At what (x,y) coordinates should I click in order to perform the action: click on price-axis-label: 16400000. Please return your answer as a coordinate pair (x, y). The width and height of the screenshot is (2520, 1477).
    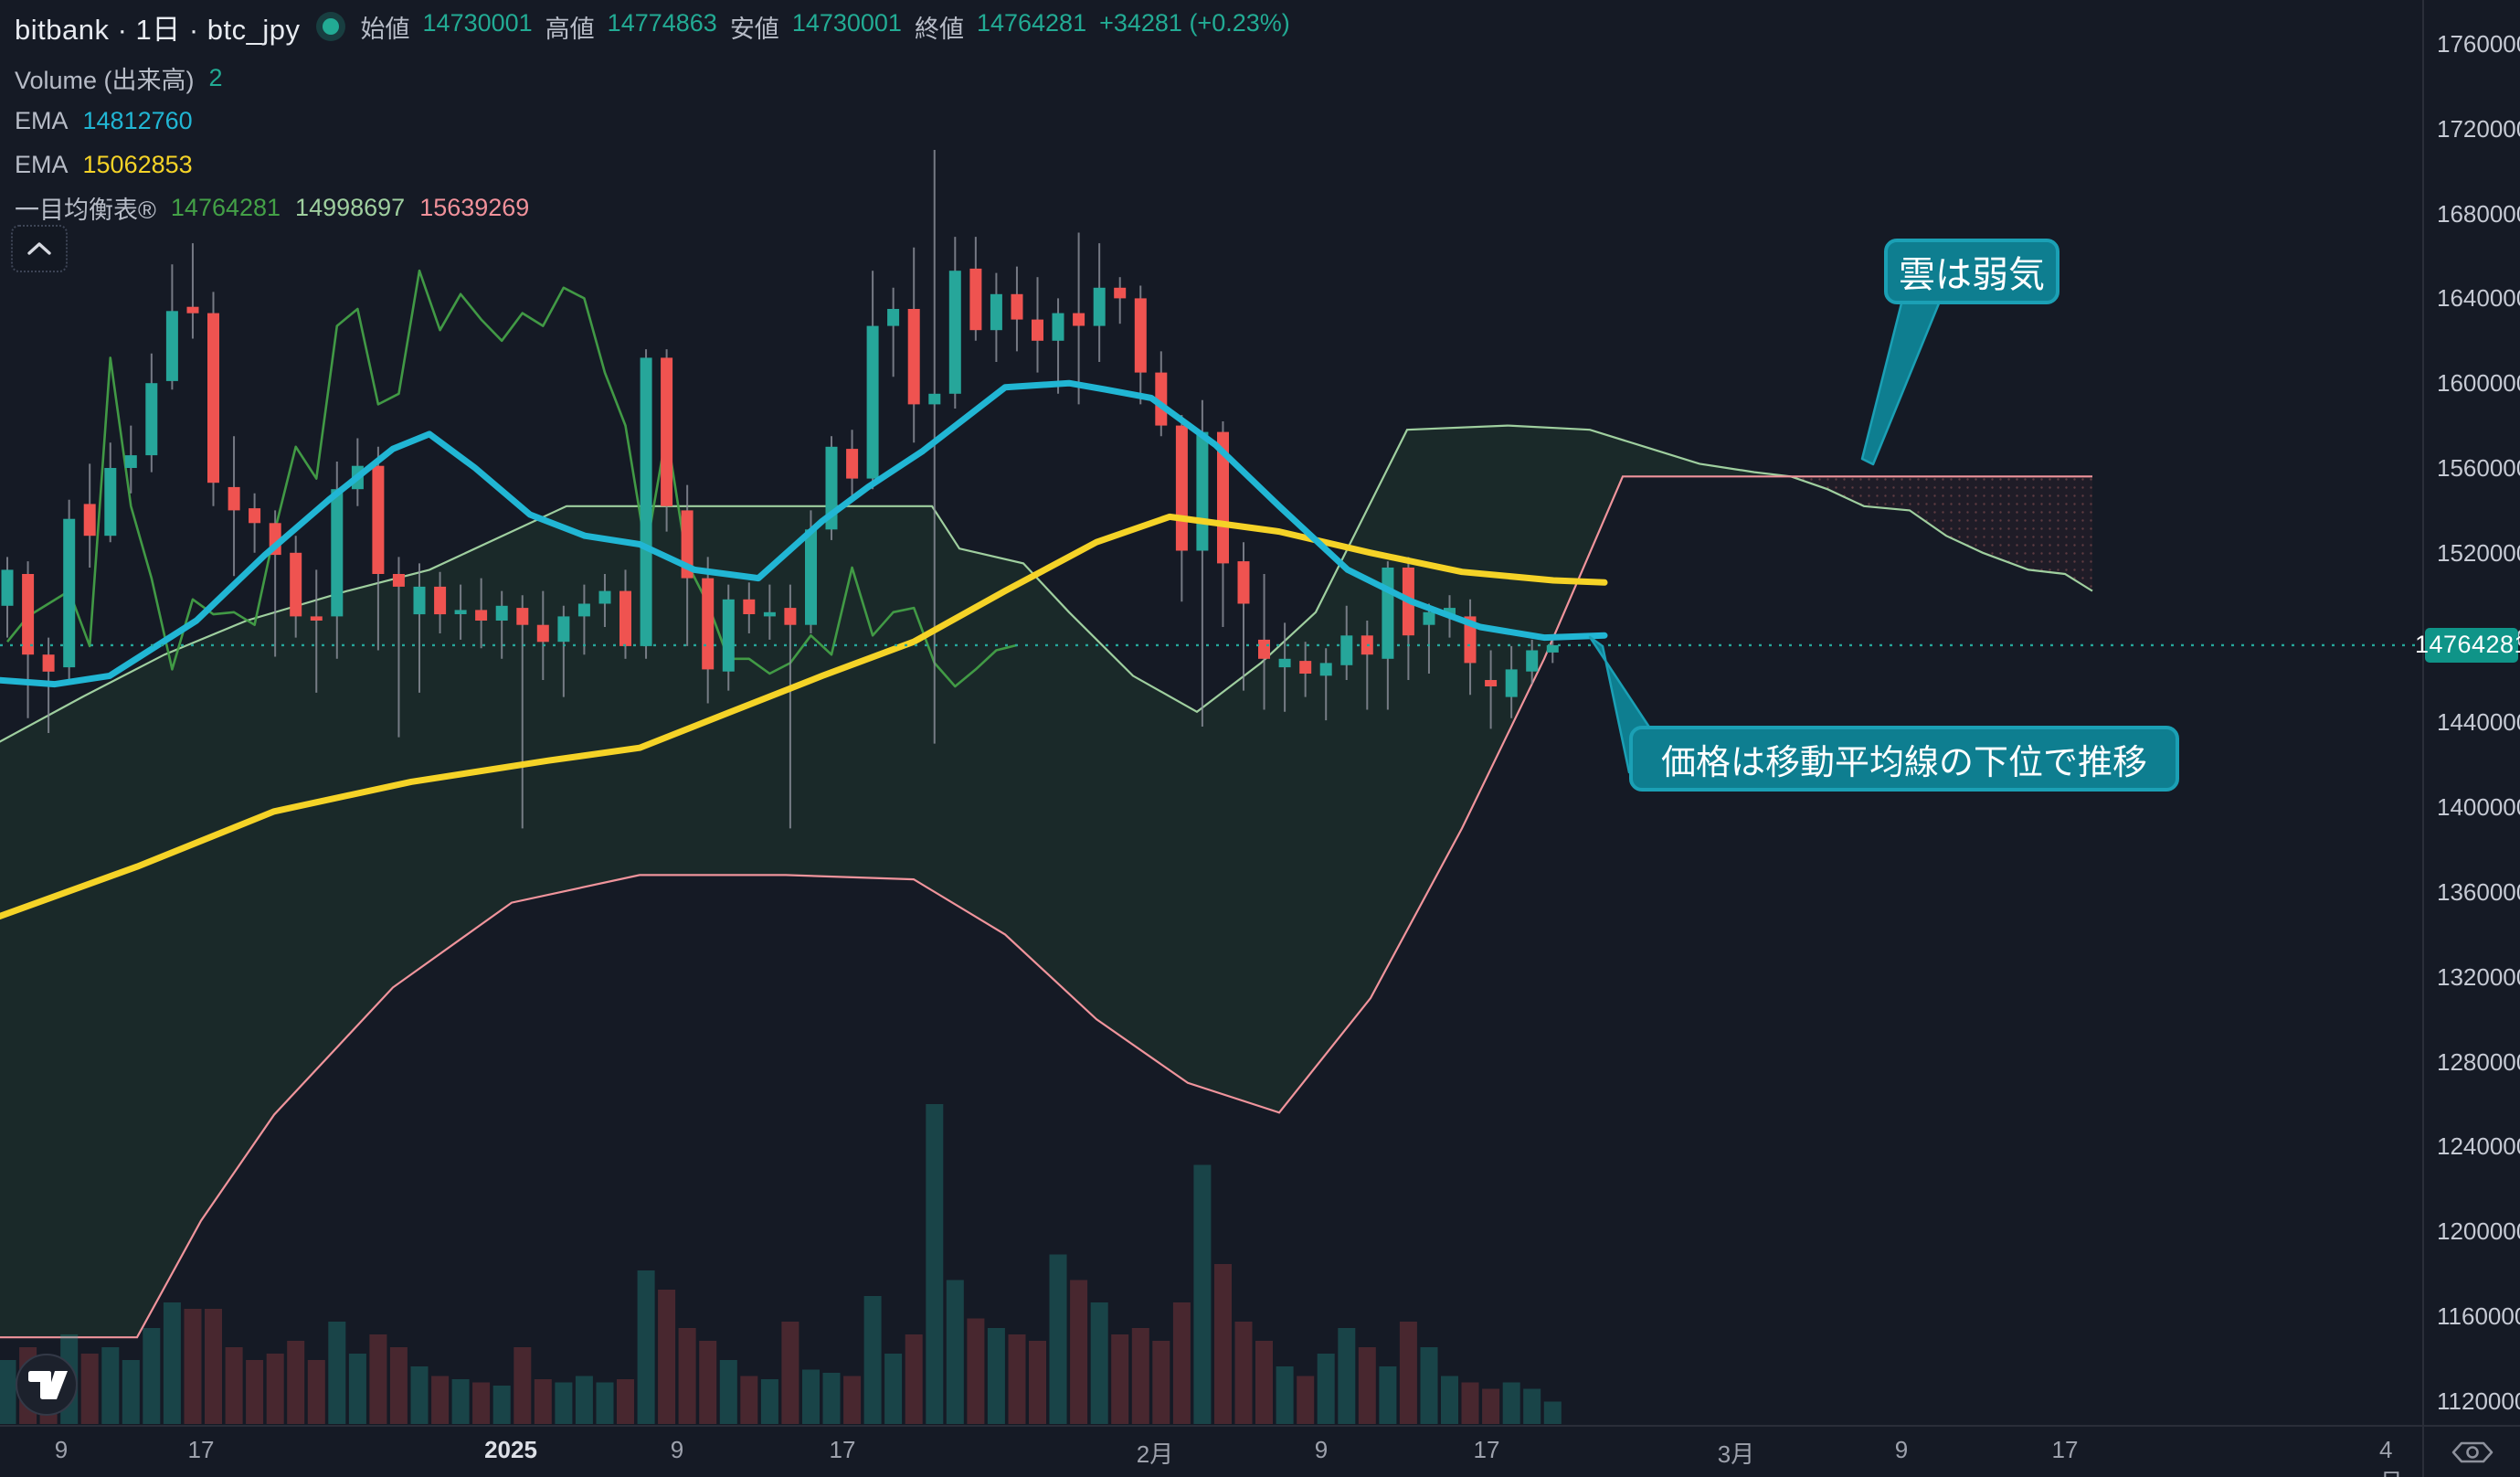
    Looking at the image, I should click on (2478, 298).